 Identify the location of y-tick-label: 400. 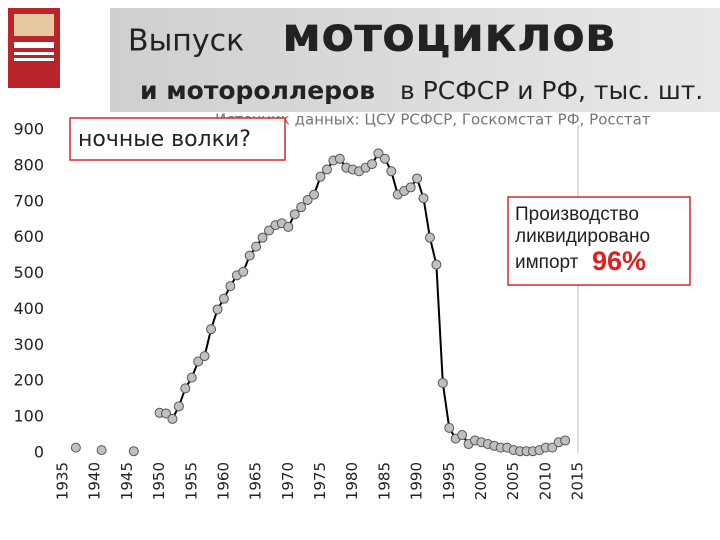
(28, 308).